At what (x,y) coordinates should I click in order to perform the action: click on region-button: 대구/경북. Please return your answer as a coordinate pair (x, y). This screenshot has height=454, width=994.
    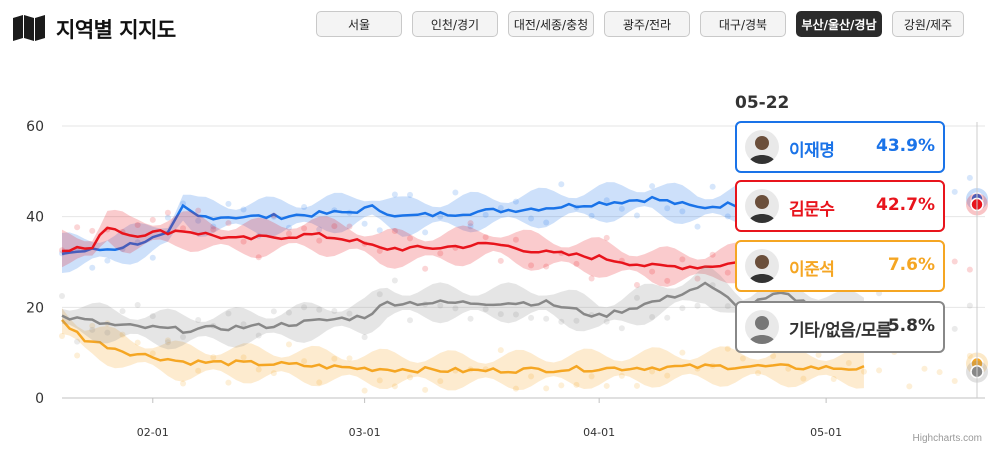
    Looking at the image, I should click on (743, 24).